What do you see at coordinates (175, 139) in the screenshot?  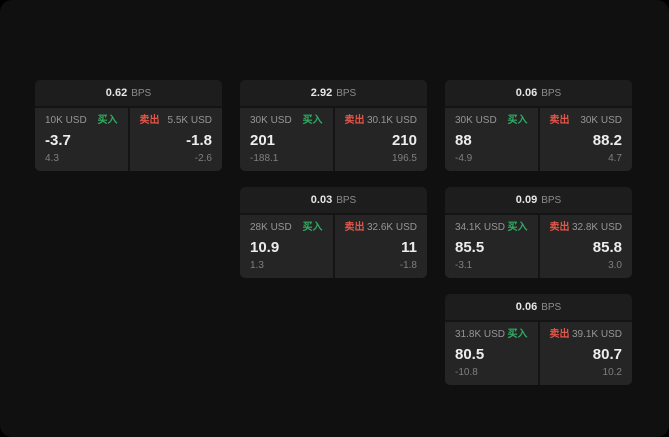 I see `sell-panel: 卖出 5.5K USD -1.8 -2.6` at bounding box center [175, 139].